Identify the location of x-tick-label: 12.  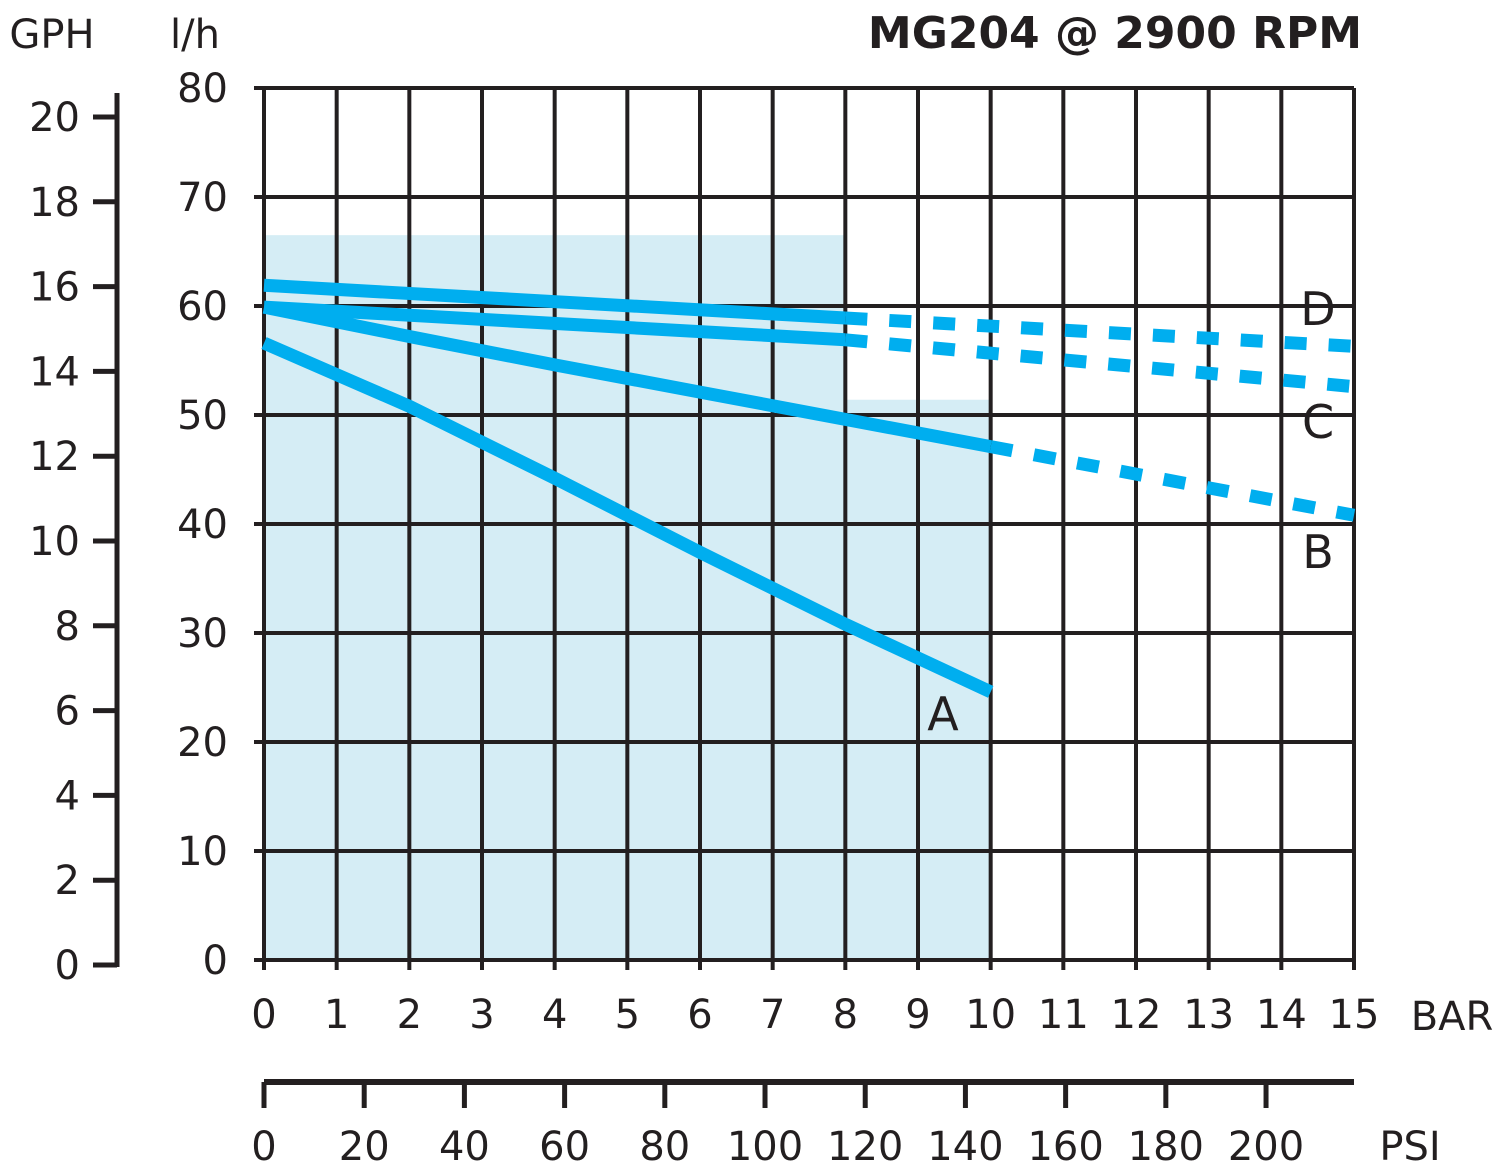
(1136, 1015).